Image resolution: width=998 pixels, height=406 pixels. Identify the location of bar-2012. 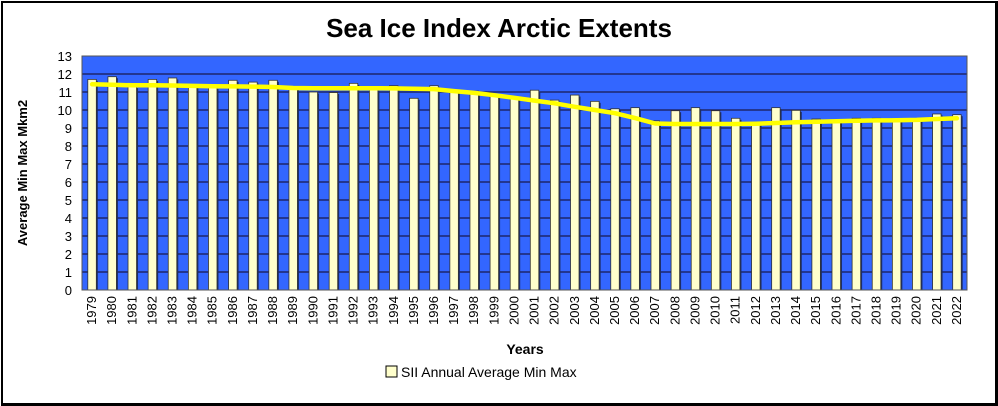
(756, 206).